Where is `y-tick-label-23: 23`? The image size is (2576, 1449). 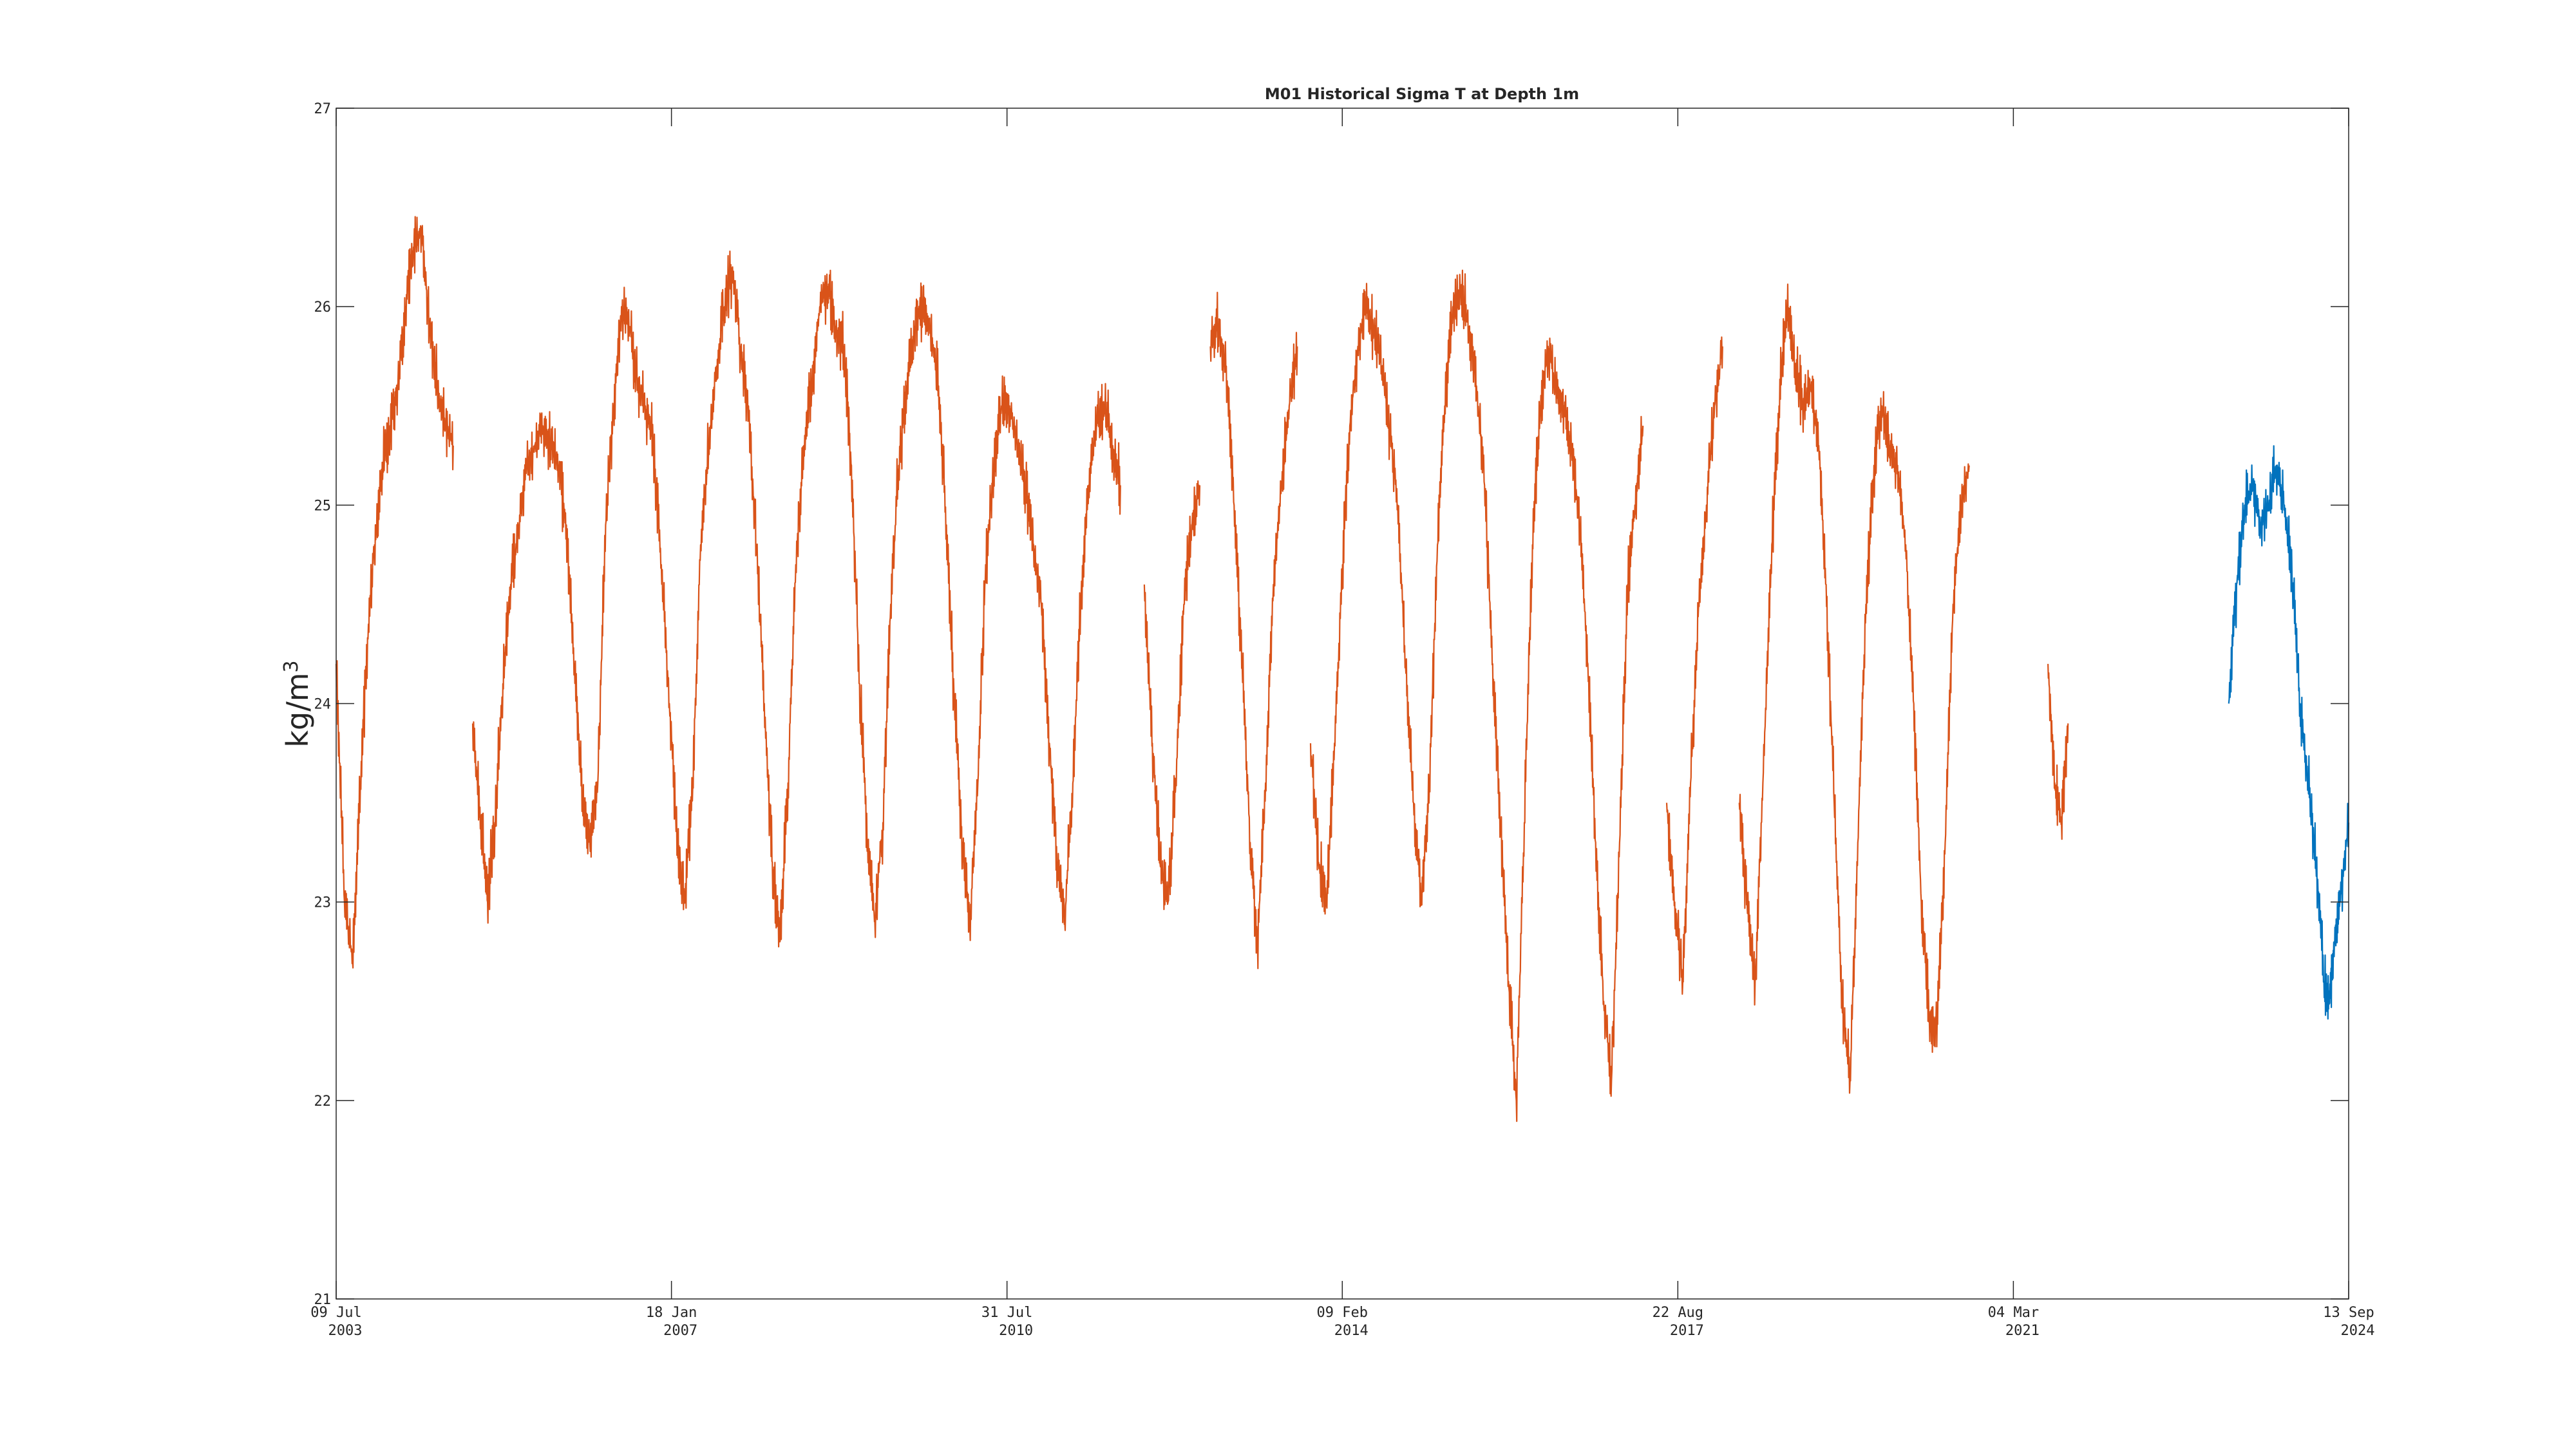 y-tick-label-23: 23 is located at coordinates (323, 903).